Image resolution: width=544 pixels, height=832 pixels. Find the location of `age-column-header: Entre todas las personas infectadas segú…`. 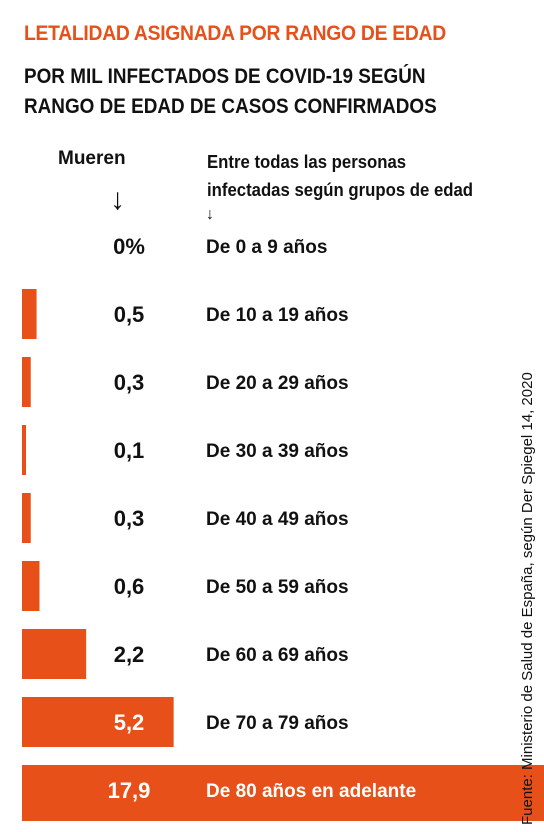

age-column-header: Entre todas las personas infectadas segú… is located at coordinates (340, 176).